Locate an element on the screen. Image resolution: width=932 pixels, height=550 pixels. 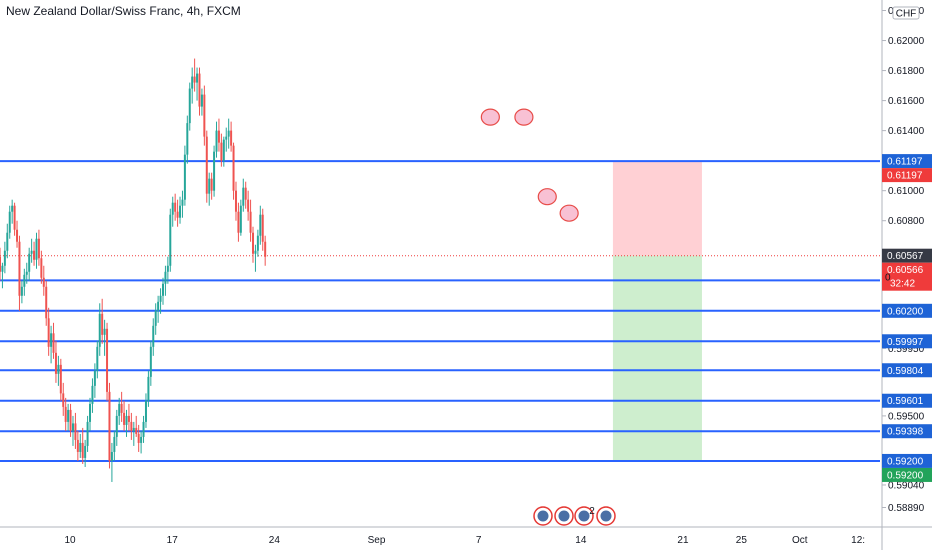
last-price-label: 0.60567 is located at coordinates (905, 256).